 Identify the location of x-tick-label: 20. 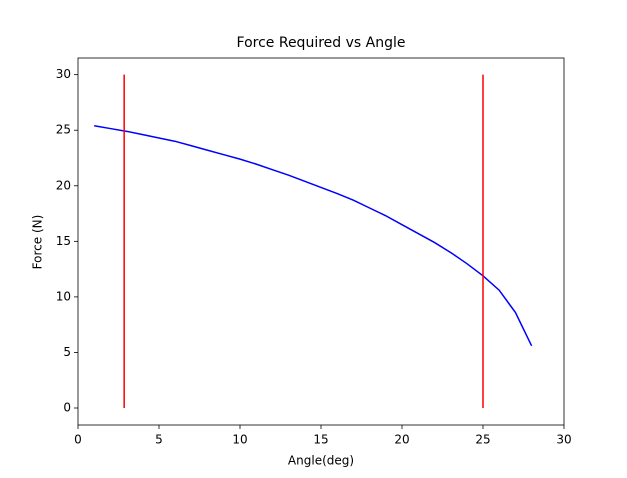
(401, 440).